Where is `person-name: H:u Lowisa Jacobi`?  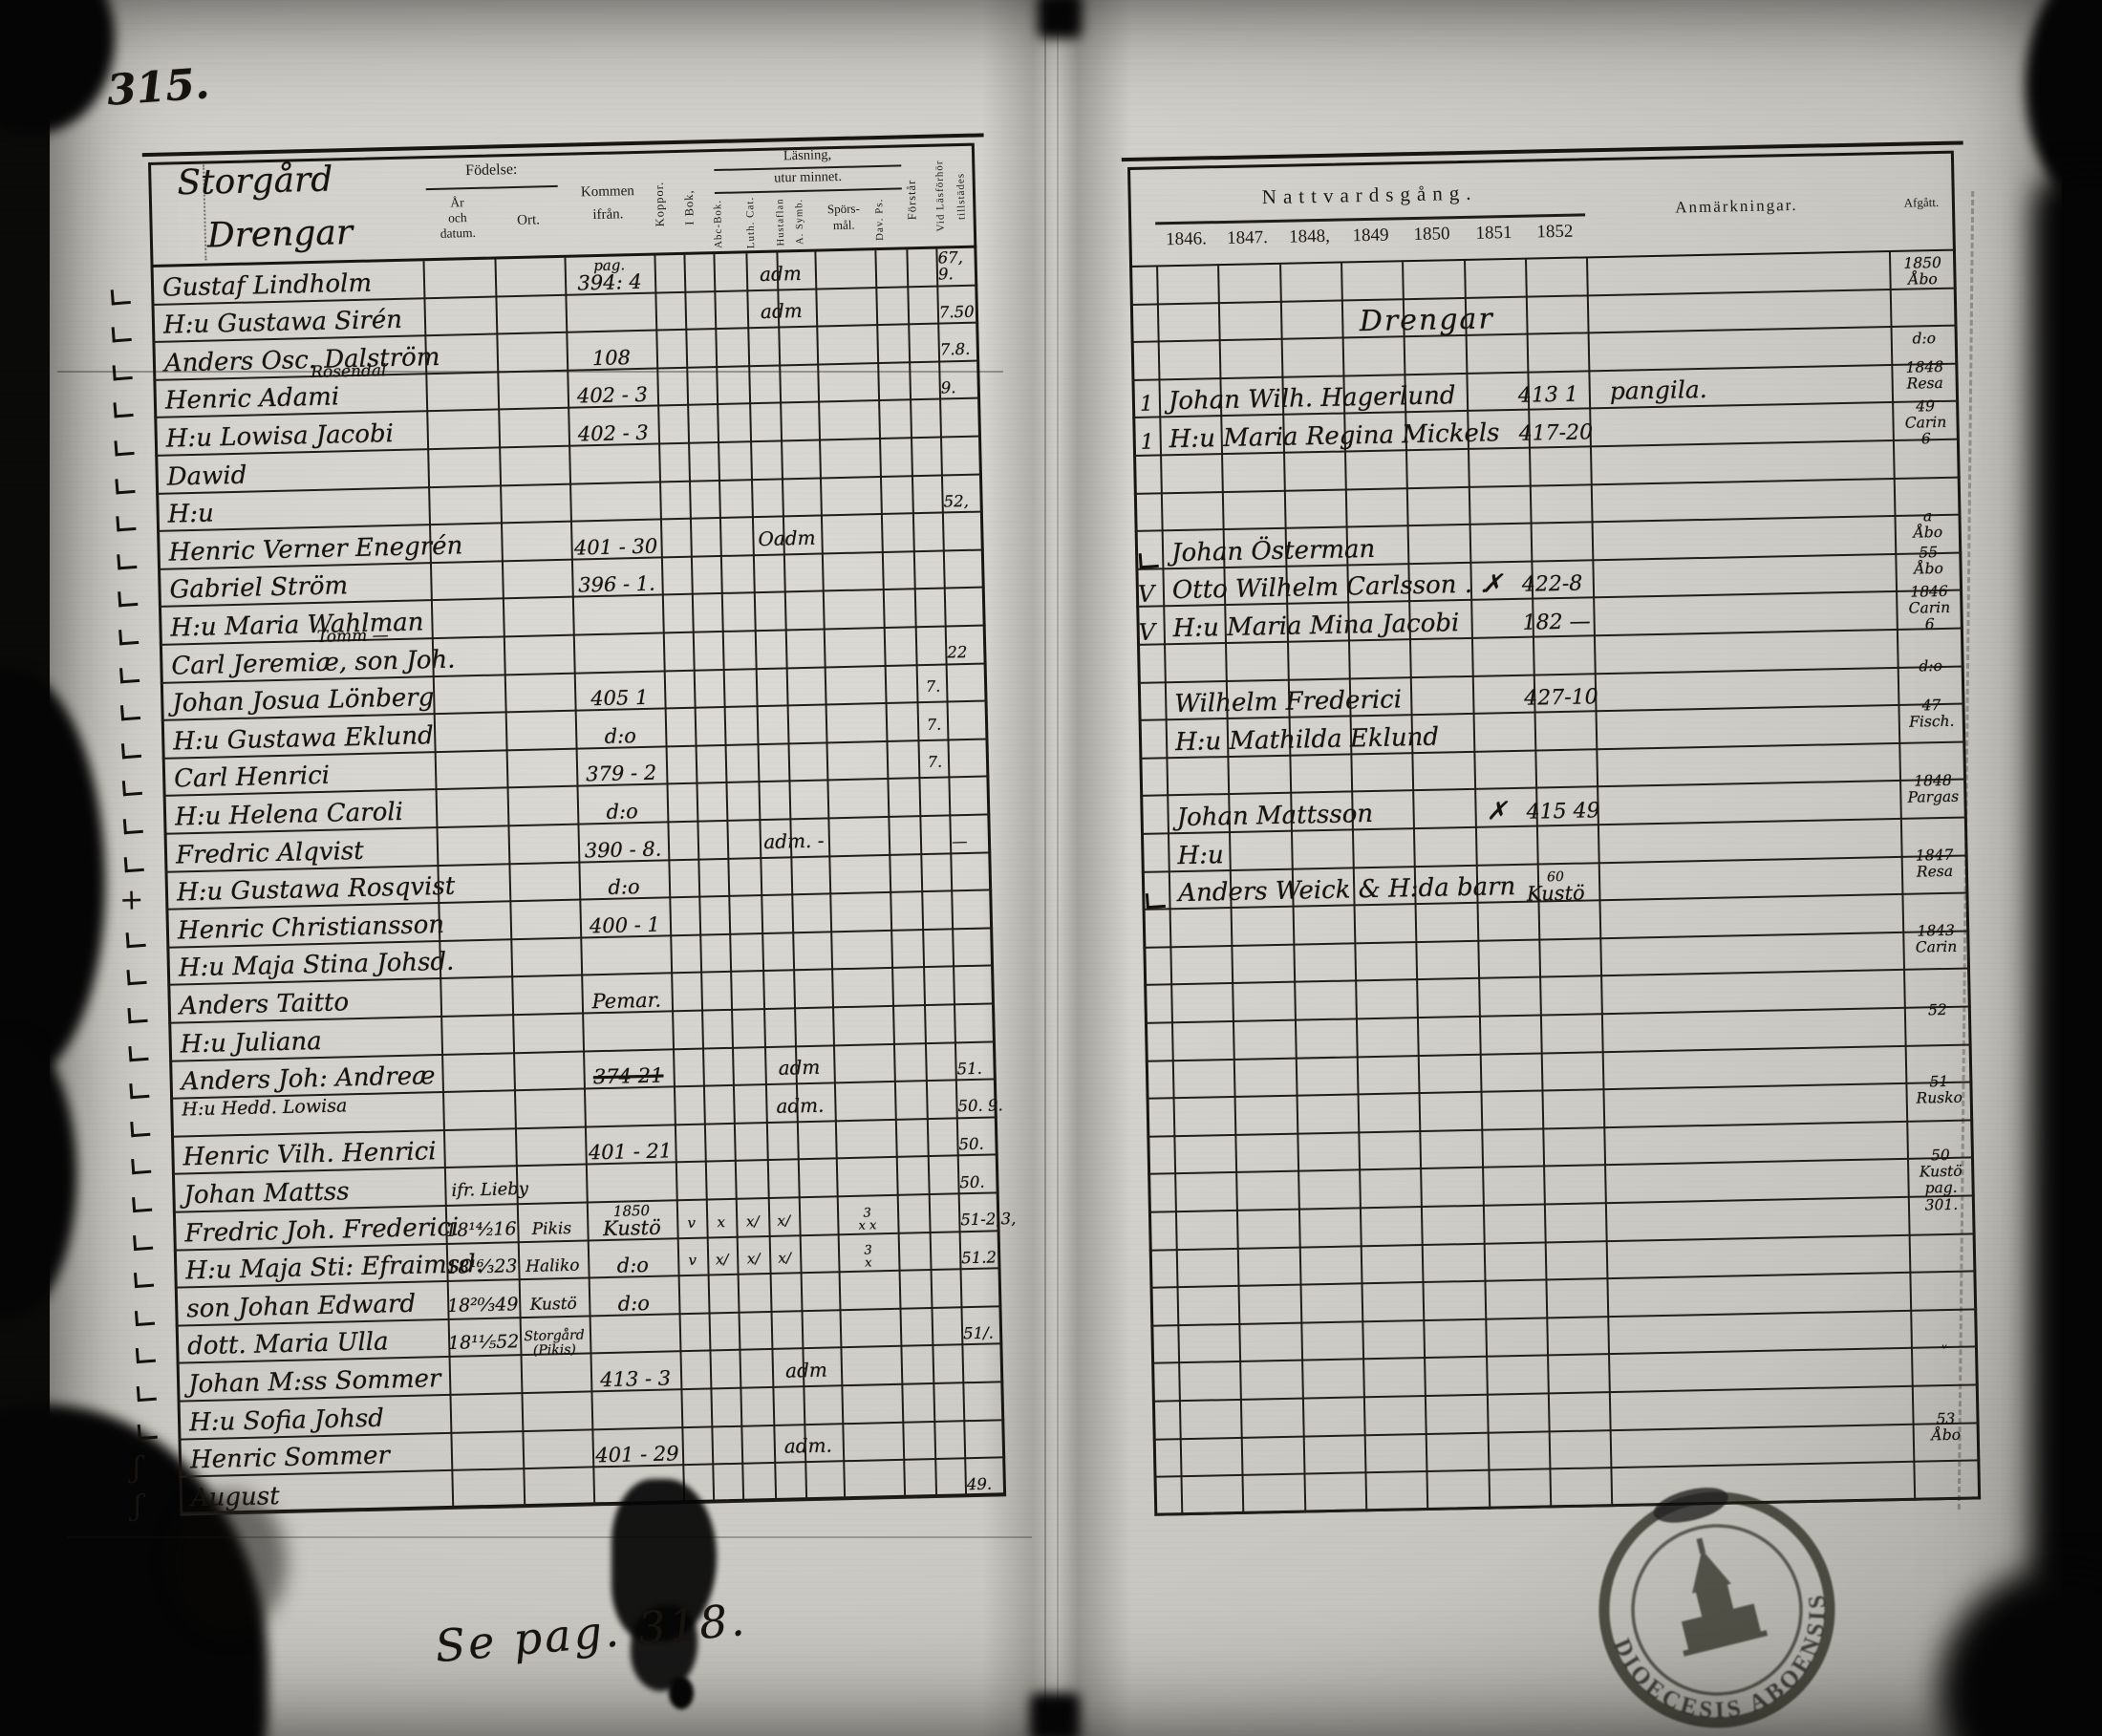 person-name: H:u Lowisa Jacobi is located at coordinates (280, 436).